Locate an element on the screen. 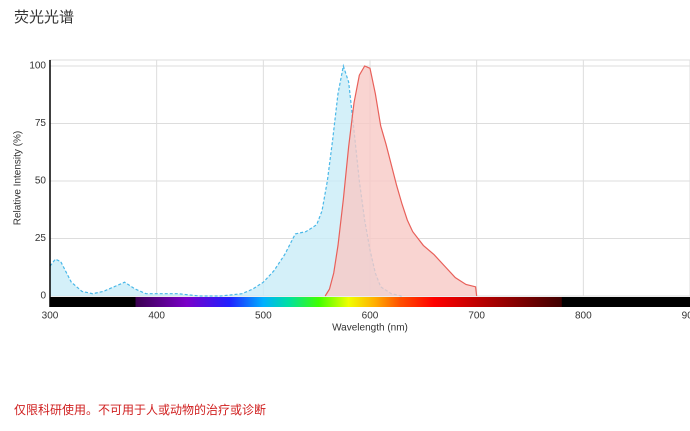  area-line is located at coordinates (401, 181).